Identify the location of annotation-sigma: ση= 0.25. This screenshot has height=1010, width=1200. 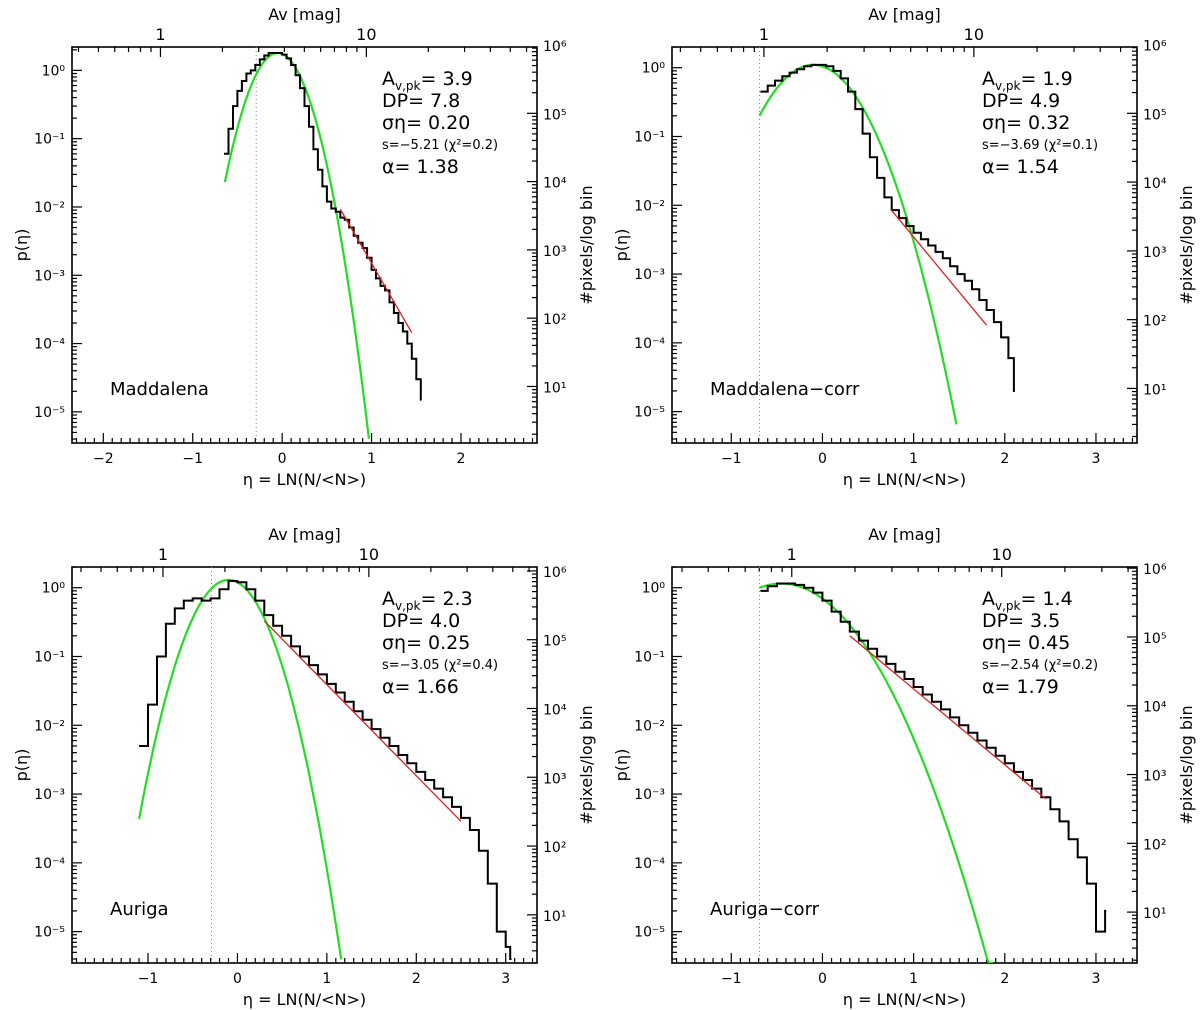
(426, 643).